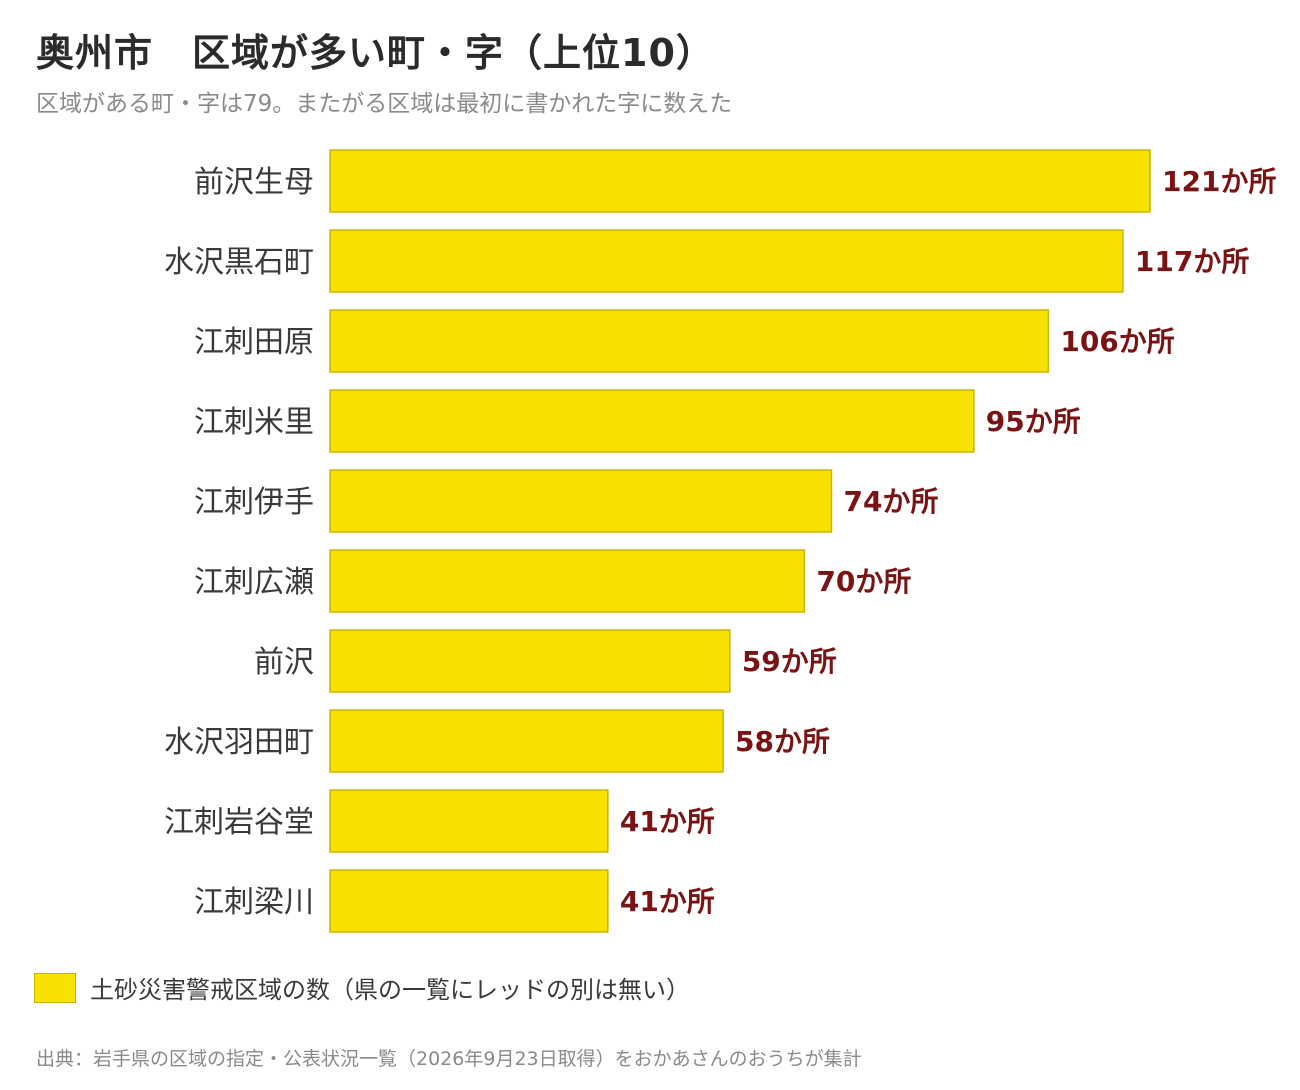 The height and width of the screenshot is (1090, 1300). What do you see at coordinates (254, 182) in the screenshot?
I see `category-label: 前沢生母` at bounding box center [254, 182].